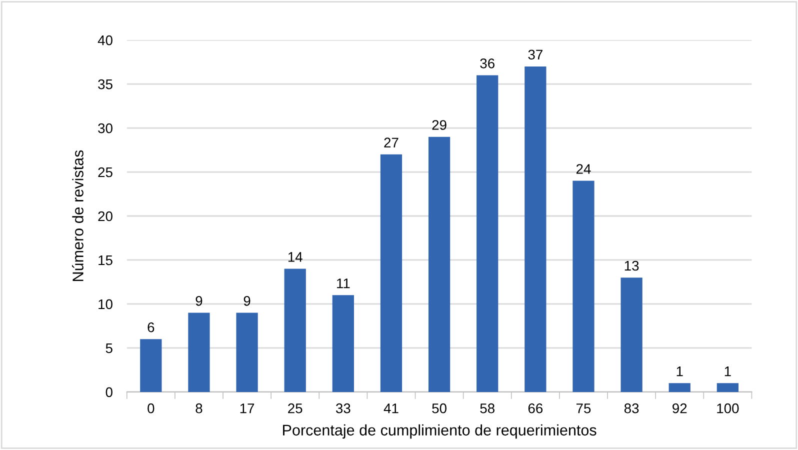 This screenshot has width=798, height=450. I want to click on x-tick-label: 41, so click(391, 409).